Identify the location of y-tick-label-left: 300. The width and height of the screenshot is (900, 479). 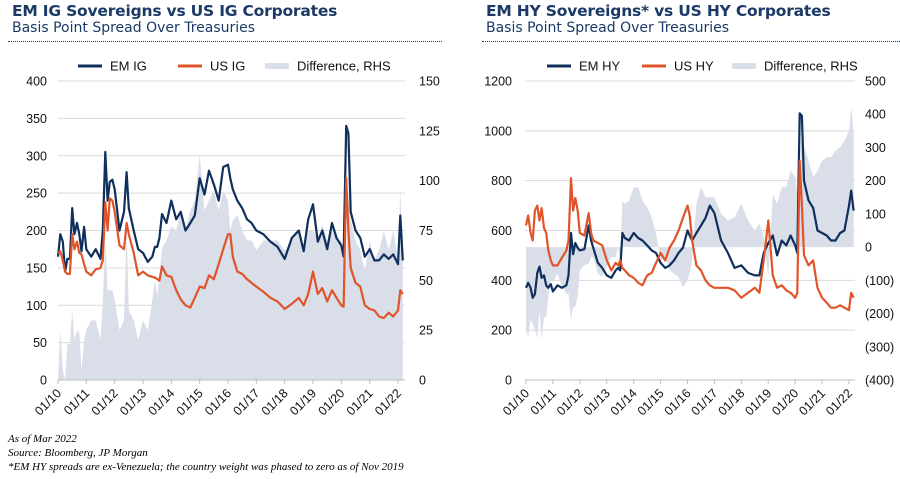
(36, 156).